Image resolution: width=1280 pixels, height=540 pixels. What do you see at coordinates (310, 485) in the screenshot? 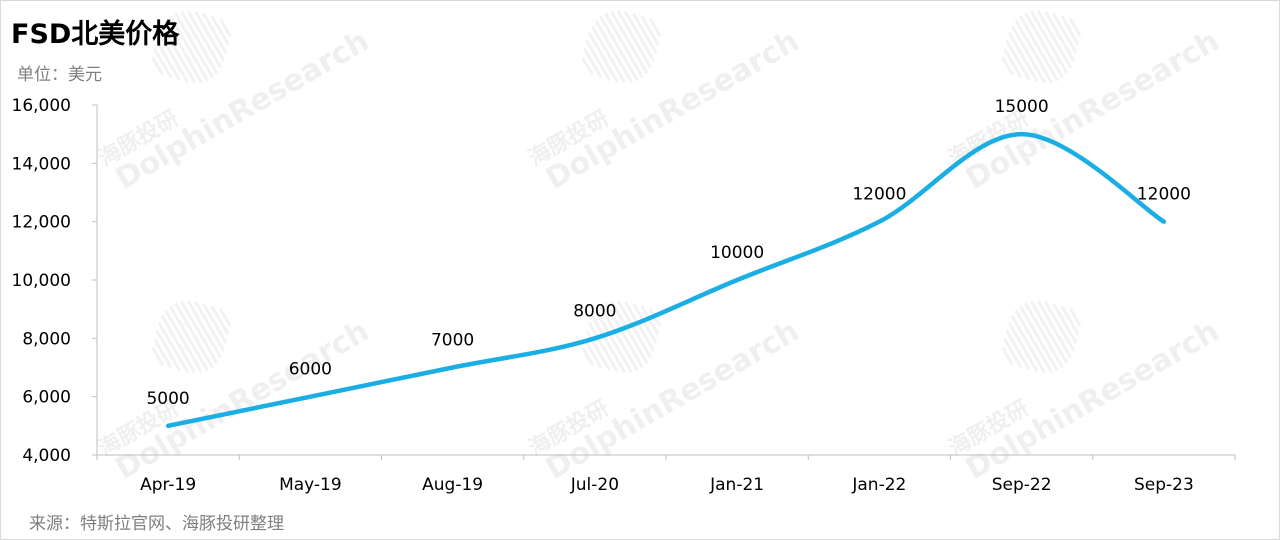
I see `x-tick-label: May-19` at bounding box center [310, 485].